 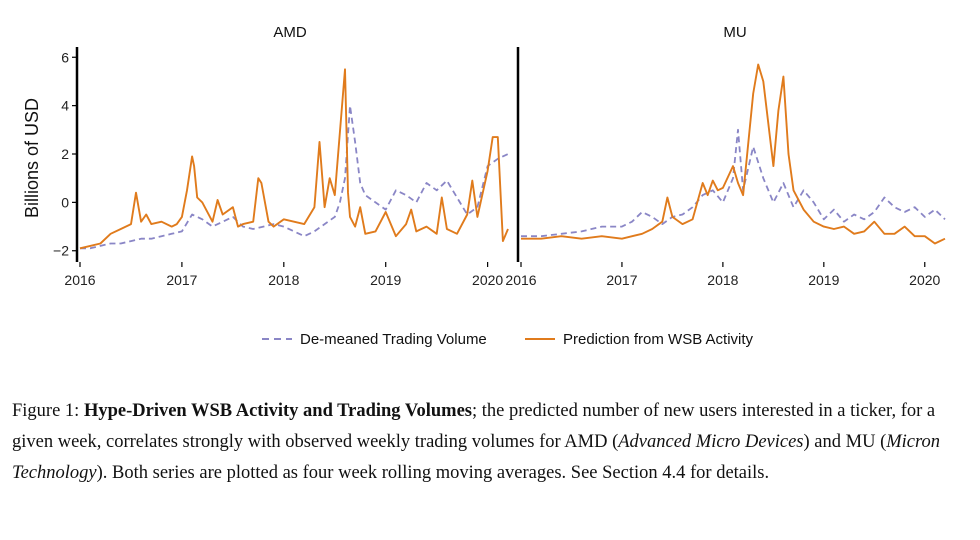 What do you see at coordinates (32, 158) in the screenshot?
I see `y-axis-title: Billions of USD` at bounding box center [32, 158].